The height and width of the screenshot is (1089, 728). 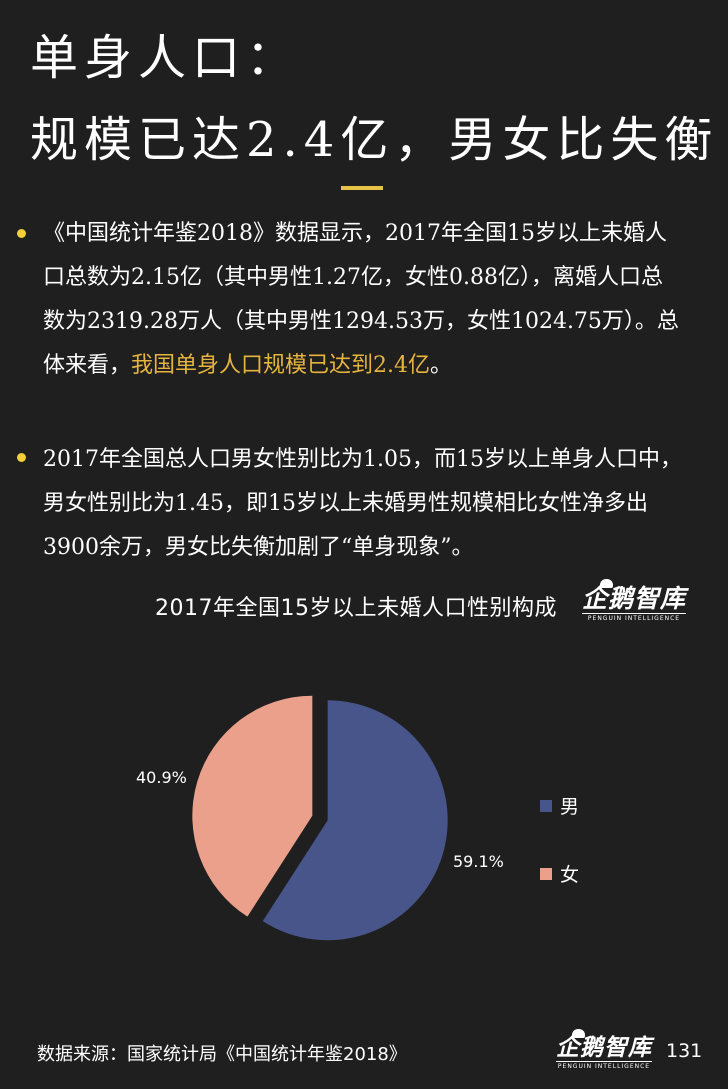 What do you see at coordinates (165, 58) in the screenshot?
I see `page-title-line-1: 单身人口：` at bounding box center [165, 58].